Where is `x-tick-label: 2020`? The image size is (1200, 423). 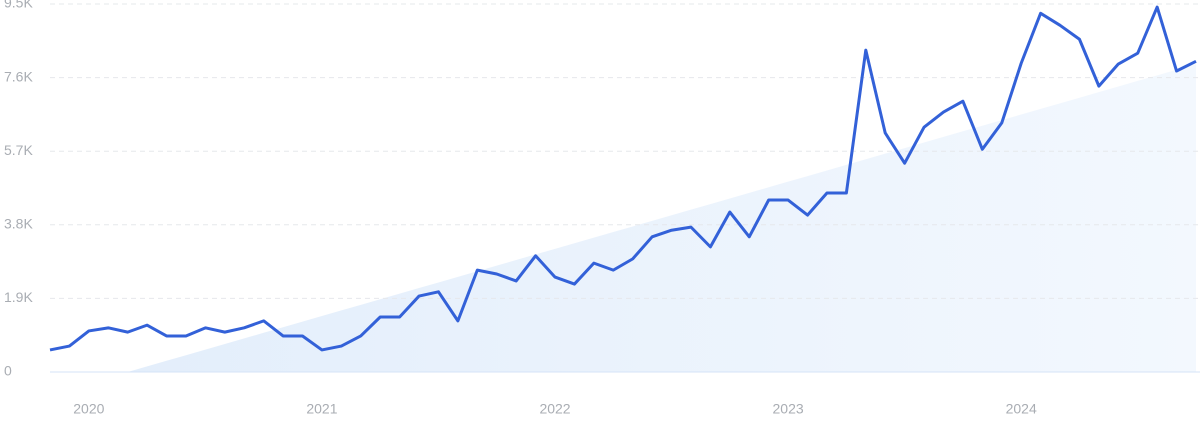 x-tick-label: 2020 is located at coordinates (88, 409).